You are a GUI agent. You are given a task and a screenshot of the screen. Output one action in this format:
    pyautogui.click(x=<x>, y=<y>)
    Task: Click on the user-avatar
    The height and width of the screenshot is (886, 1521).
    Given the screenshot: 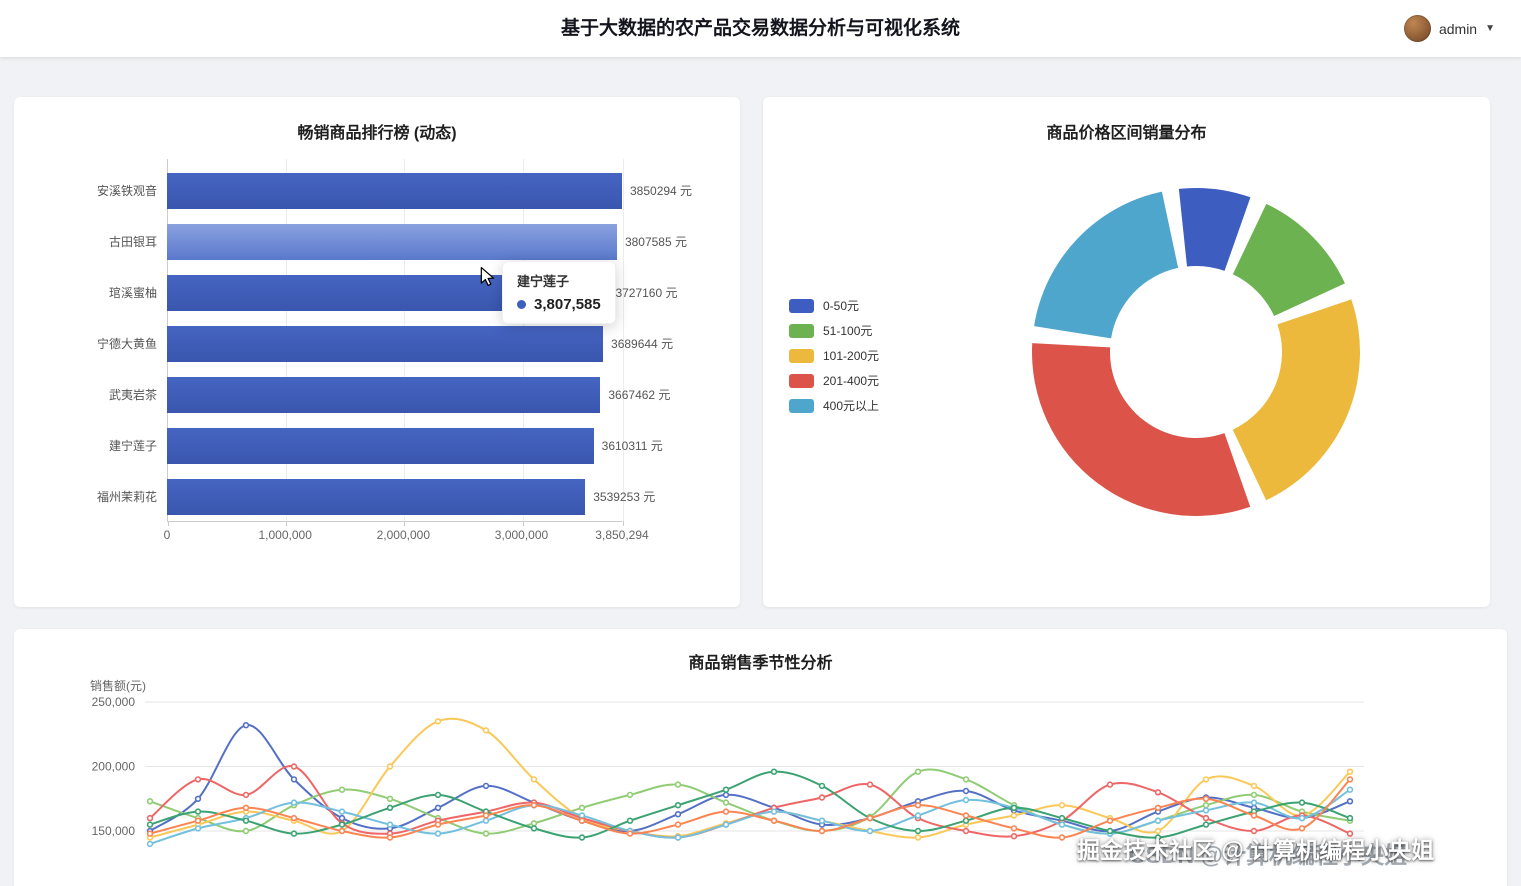 What is the action you would take?
    pyautogui.click(x=1417, y=28)
    